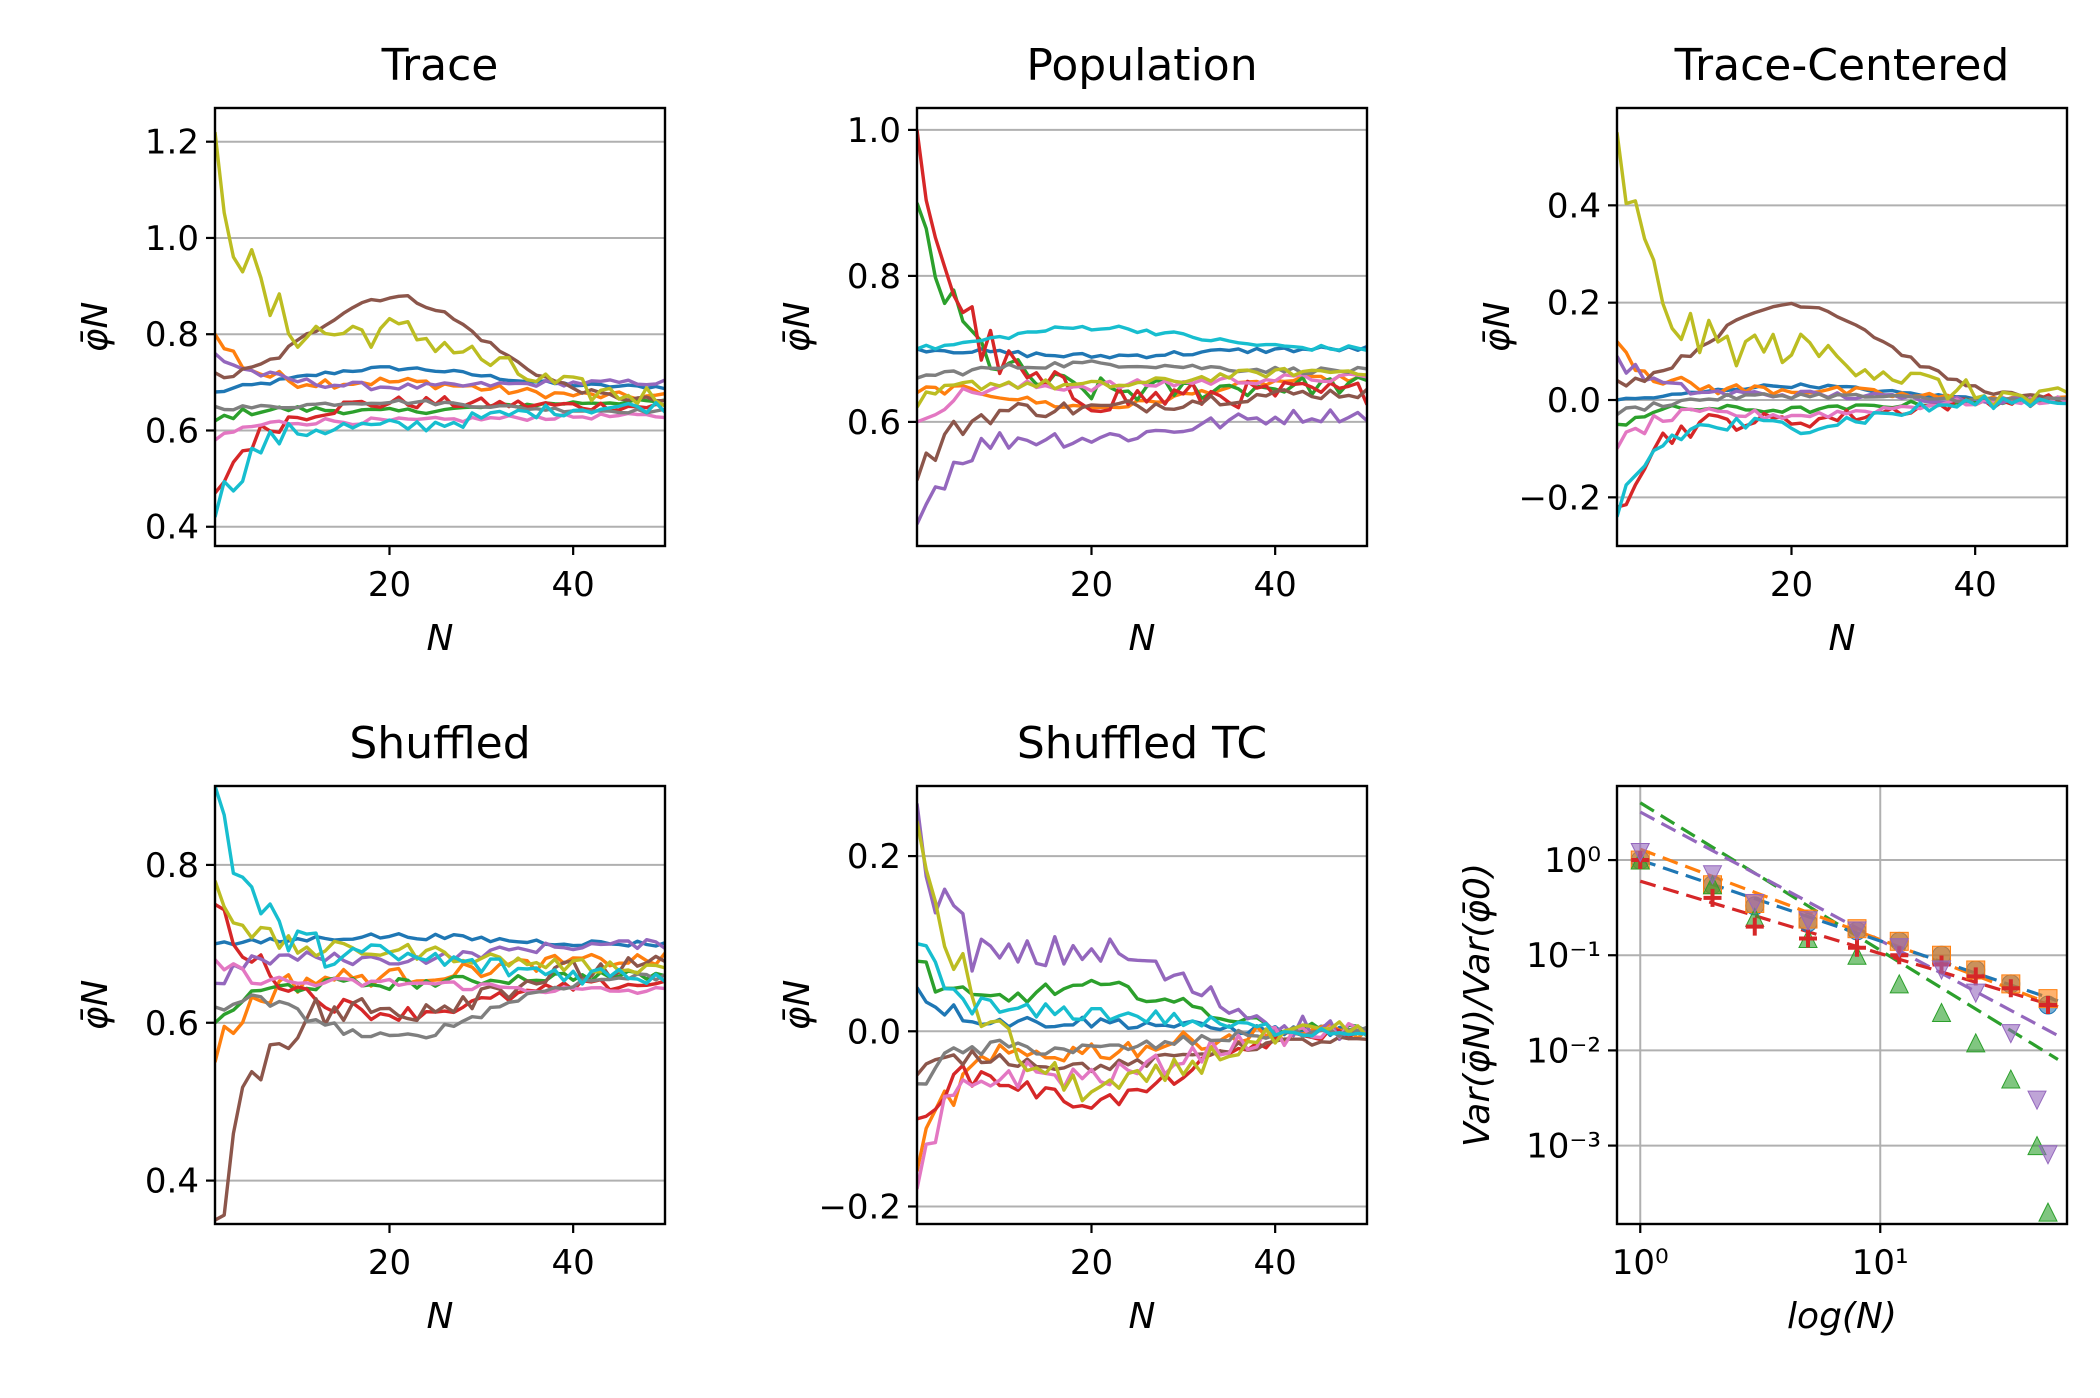 The width and height of the screenshot is (2100, 1398). I want to click on subplot-title: Shuffled, so click(439, 743).